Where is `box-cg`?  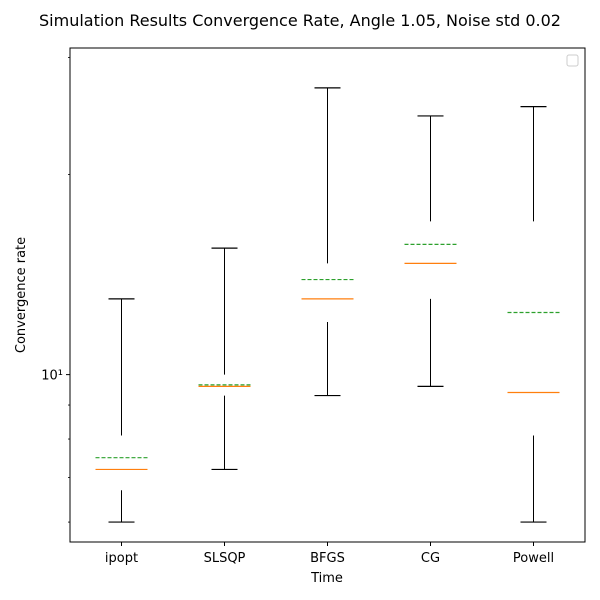
box-cg is located at coordinates (430, 251).